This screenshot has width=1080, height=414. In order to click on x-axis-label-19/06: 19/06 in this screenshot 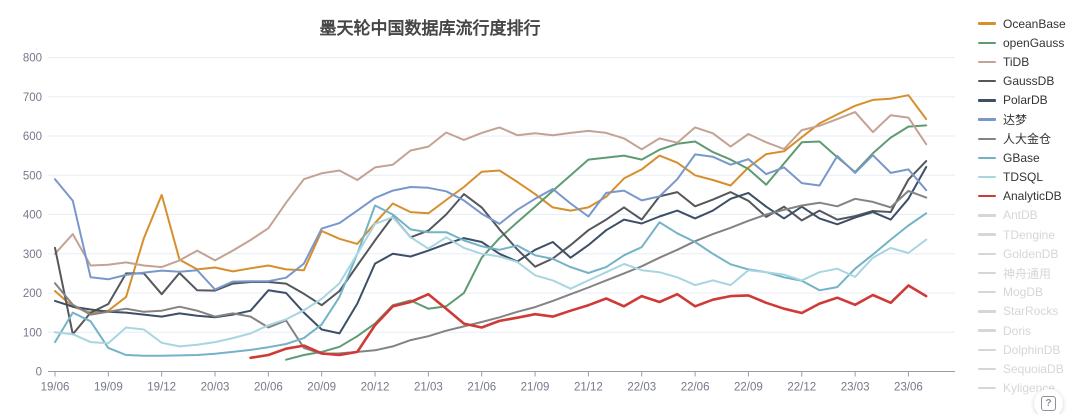, I will do `click(55, 388)`.